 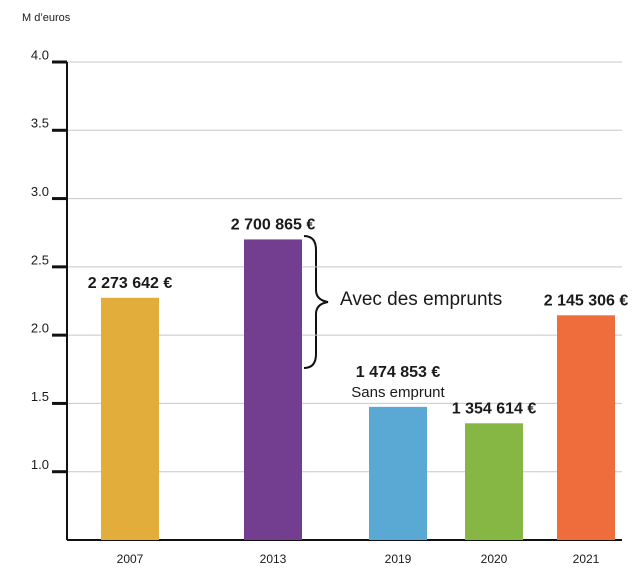 What do you see at coordinates (586, 301) in the screenshot?
I see `value-label: 2 145 306 €` at bounding box center [586, 301].